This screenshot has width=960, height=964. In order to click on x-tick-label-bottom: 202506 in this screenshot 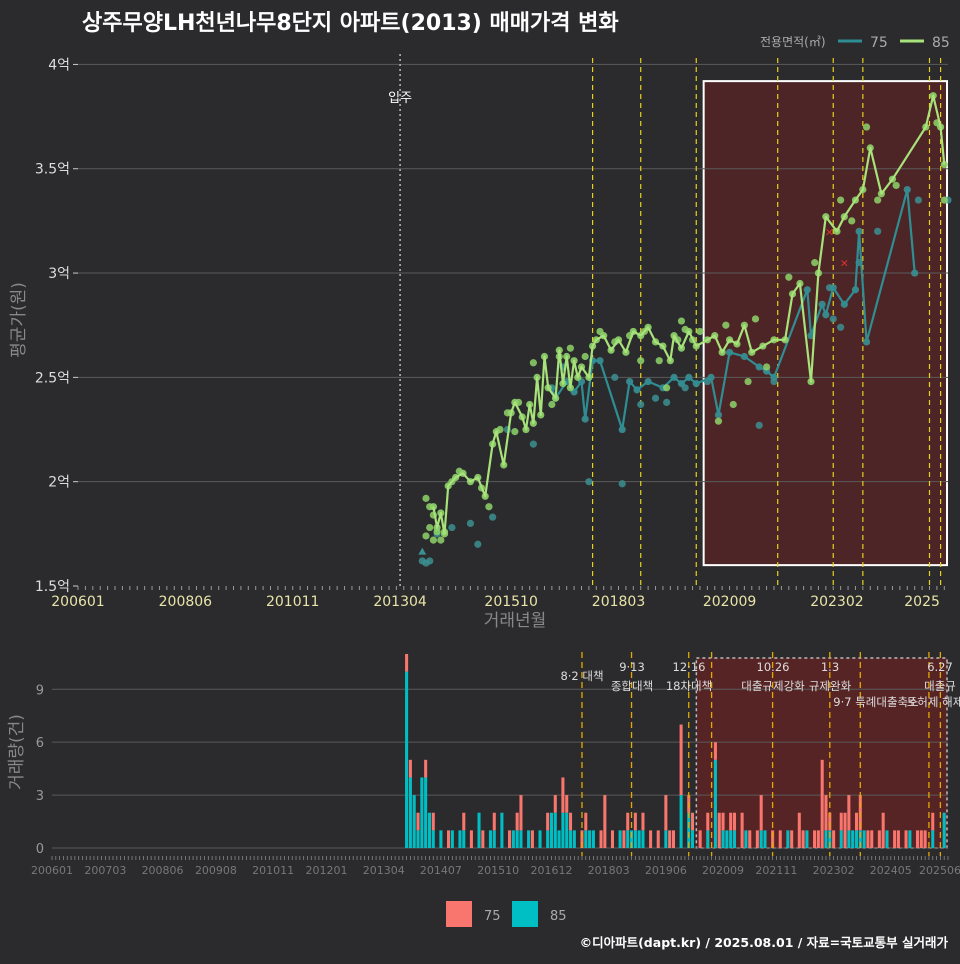, I will do `click(939, 870)`.